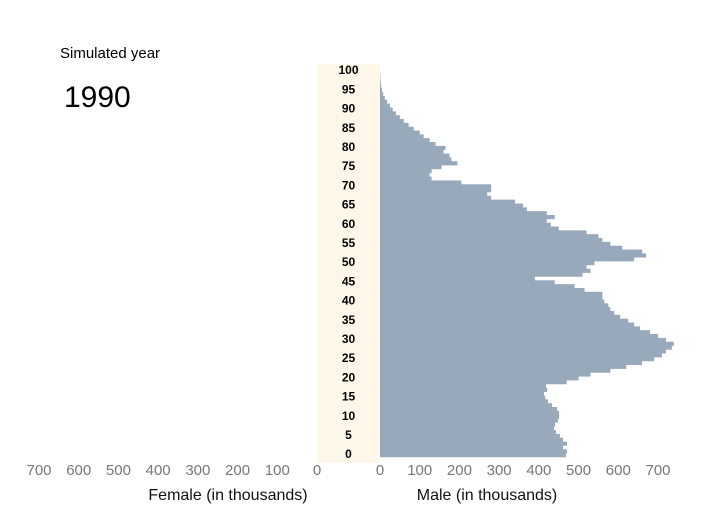 This screenshot has width=720, height=516. Describe the element at coordinates (349, 128) in the screenshot. I see `age-label: 85` at that location.